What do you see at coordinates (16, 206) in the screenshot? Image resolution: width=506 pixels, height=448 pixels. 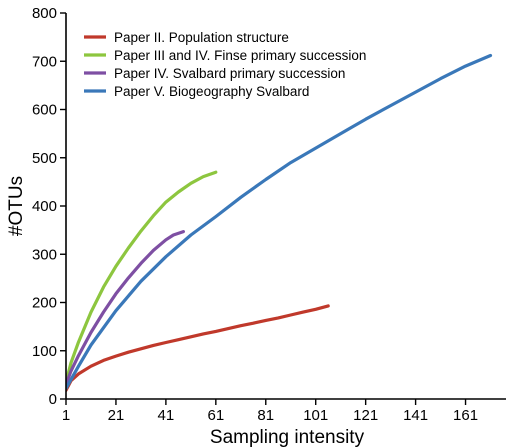 I see `y-axis-title: #OTUs` at bounding box center [16, 206].